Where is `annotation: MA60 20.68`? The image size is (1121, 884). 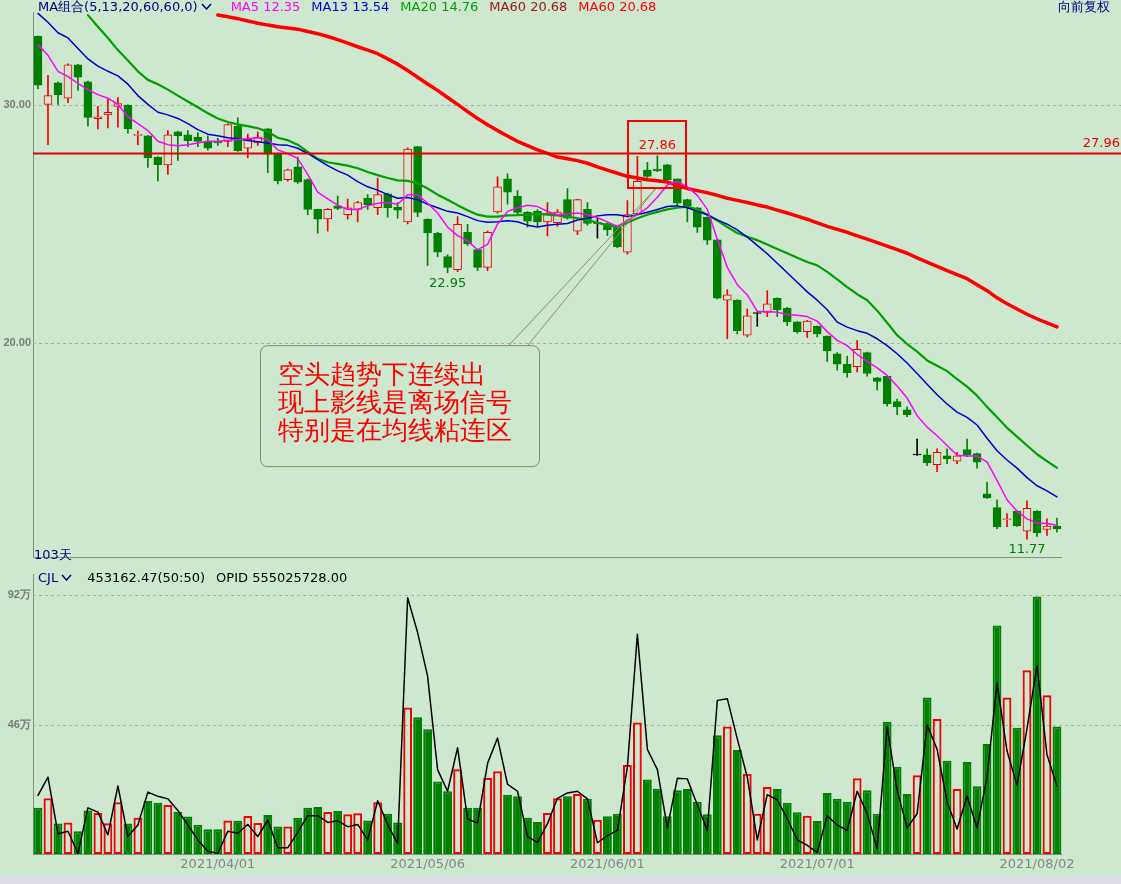
annotation: MA60 20.68 is located at coordinates (528, 7).